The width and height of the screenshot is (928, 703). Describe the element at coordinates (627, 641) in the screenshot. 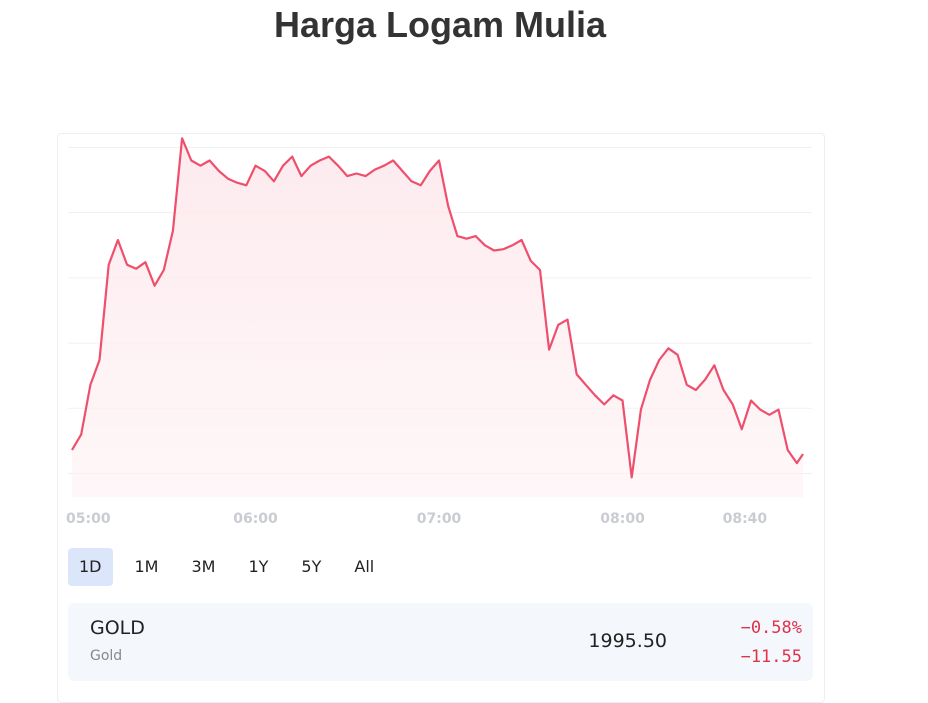

I see `price: 1995.50` at that location.